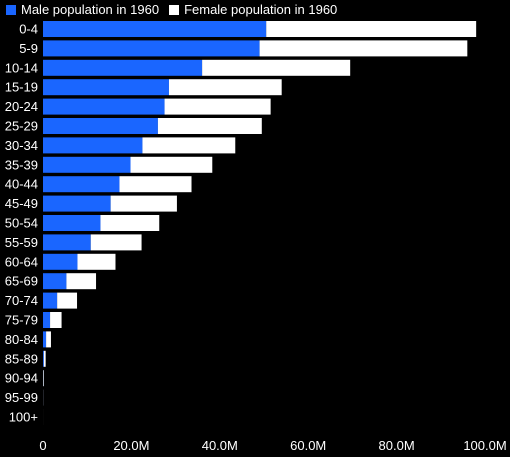 The height and width of the screenshot is (457, 510). I want to click on category-label-65-69: 65-69, so click(21, 281).